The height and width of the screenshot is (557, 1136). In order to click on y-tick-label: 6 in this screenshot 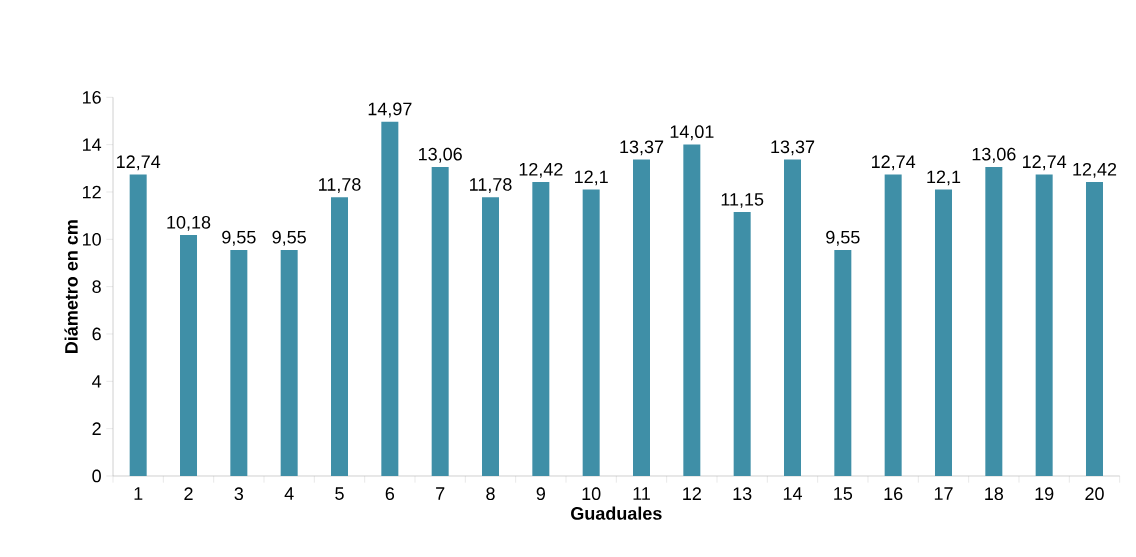, I will do `click(96, 334)`.